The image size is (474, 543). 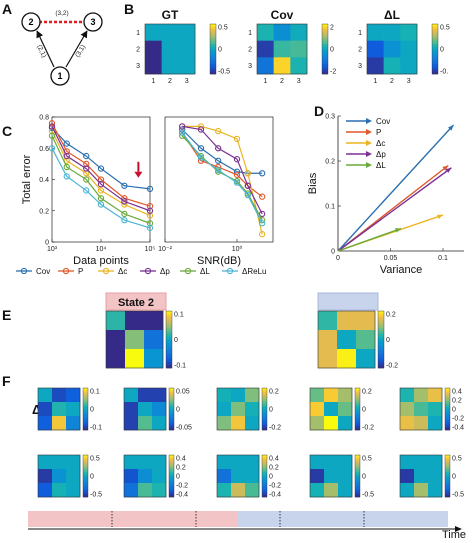 I want to click on y-tick-label: 0.2, so click(x=44, y=211).